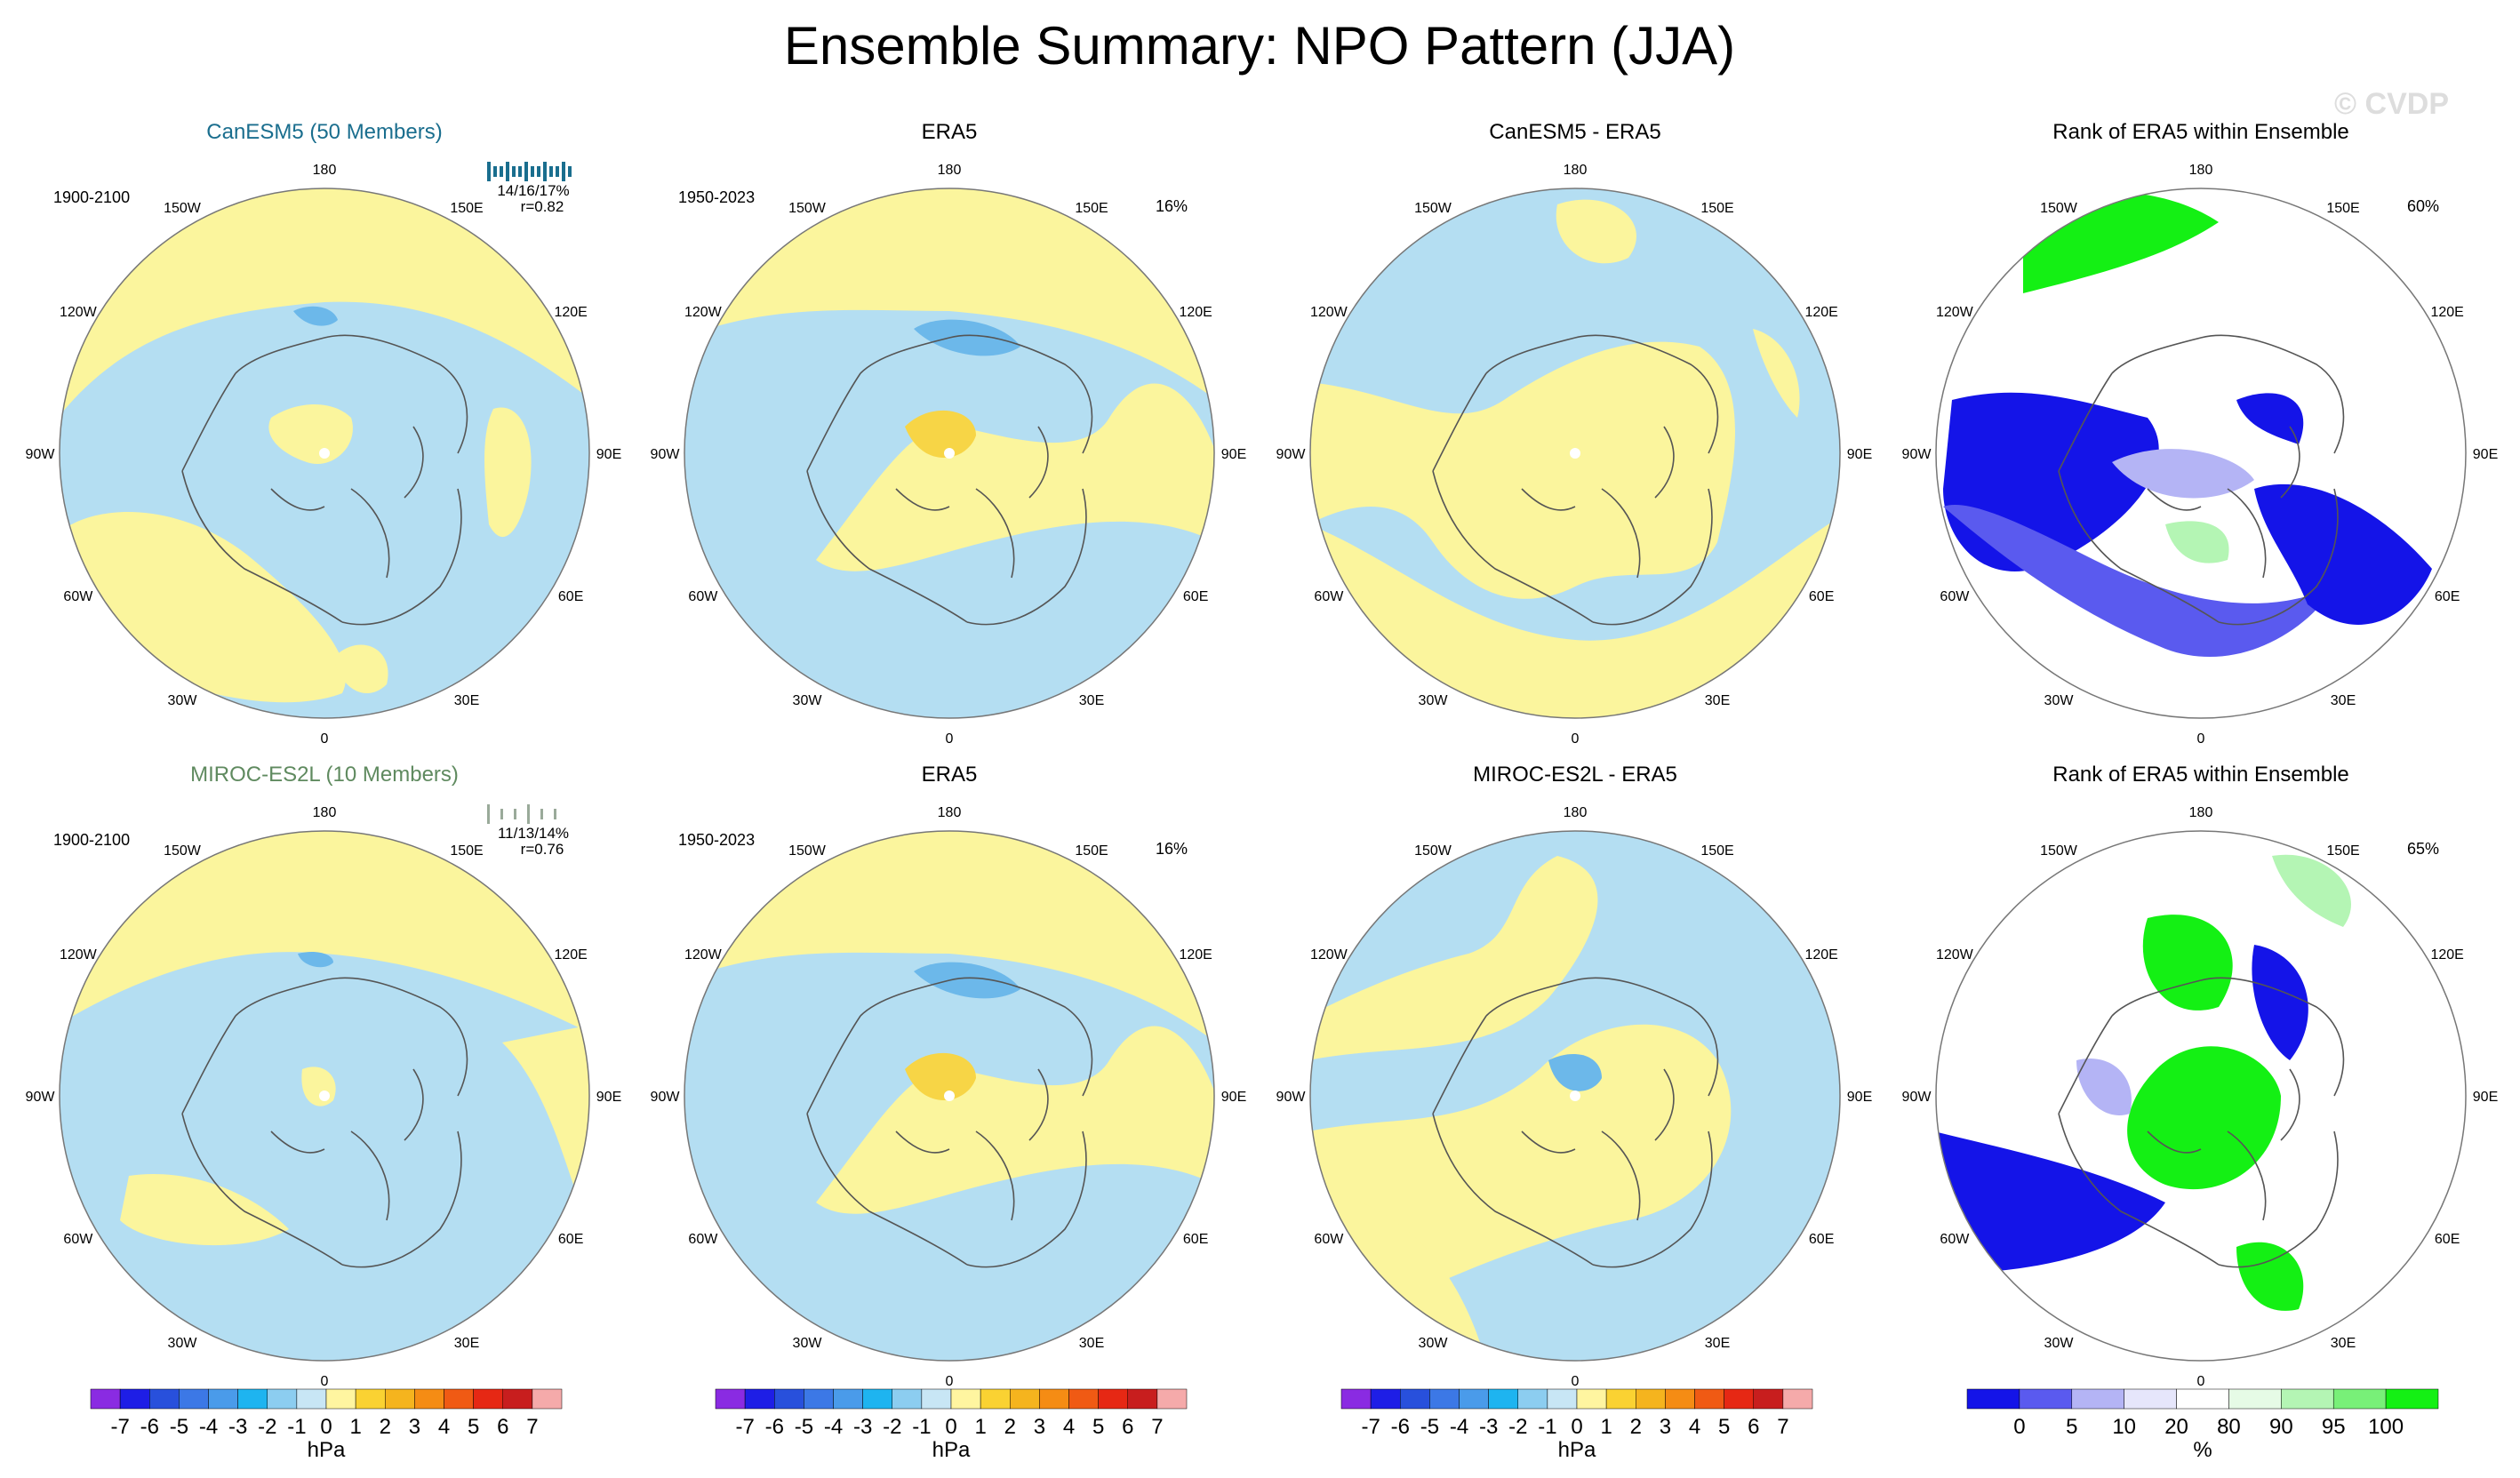 This screenshot has height=1478, width=2520. What do you see at coordinates (1370, 1427) in the screenshot?
I see `colorbar-label: -7` at bounding box center [1370, 1427].